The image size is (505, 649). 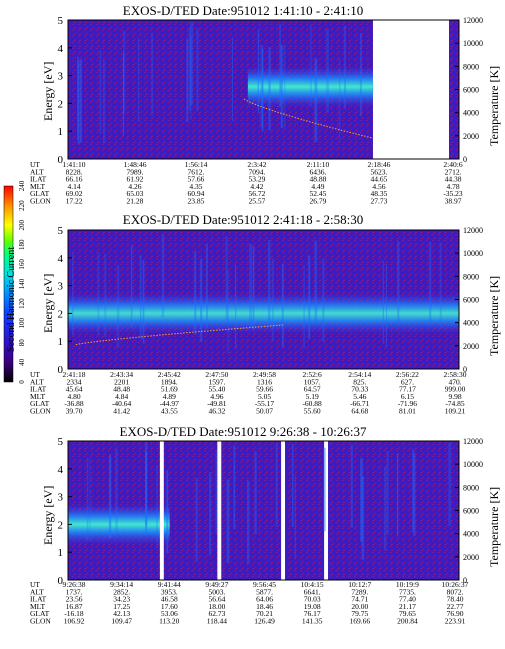 I want to click on table-cell: 48.35, so click(x=379, y=193).